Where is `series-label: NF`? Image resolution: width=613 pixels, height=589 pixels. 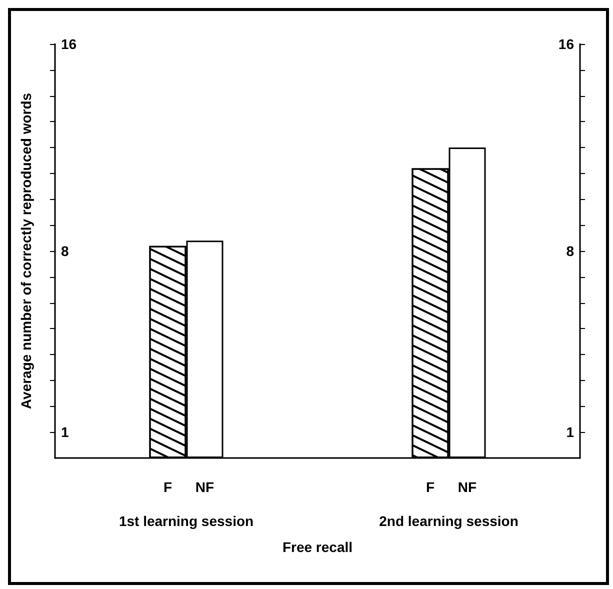
series-label: NF is located at coordinates (205, 487).